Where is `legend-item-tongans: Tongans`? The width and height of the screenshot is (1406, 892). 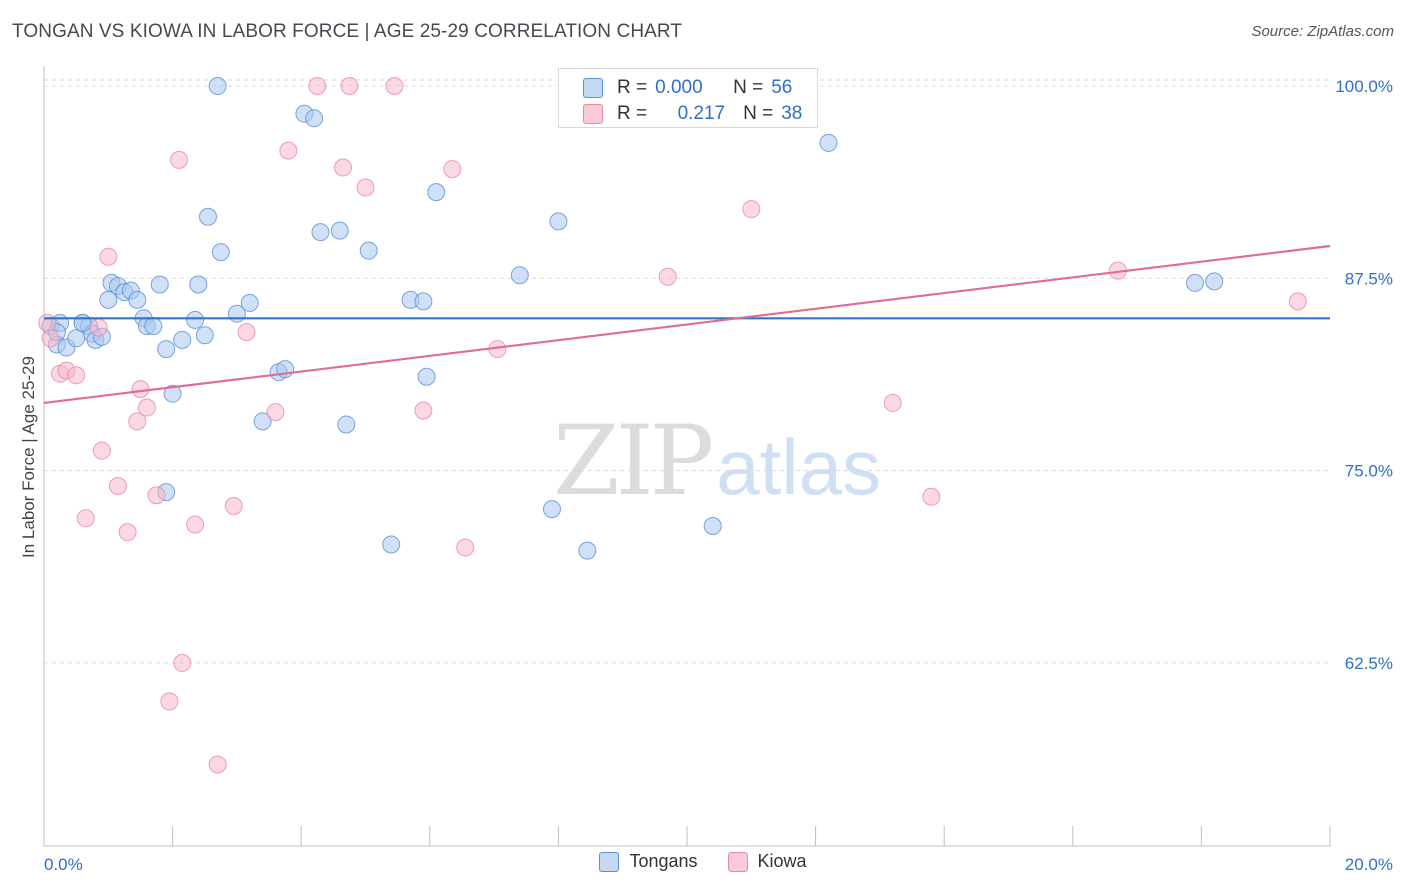
legend-item-tongans: Tongans is located at coordinates (648, 861).